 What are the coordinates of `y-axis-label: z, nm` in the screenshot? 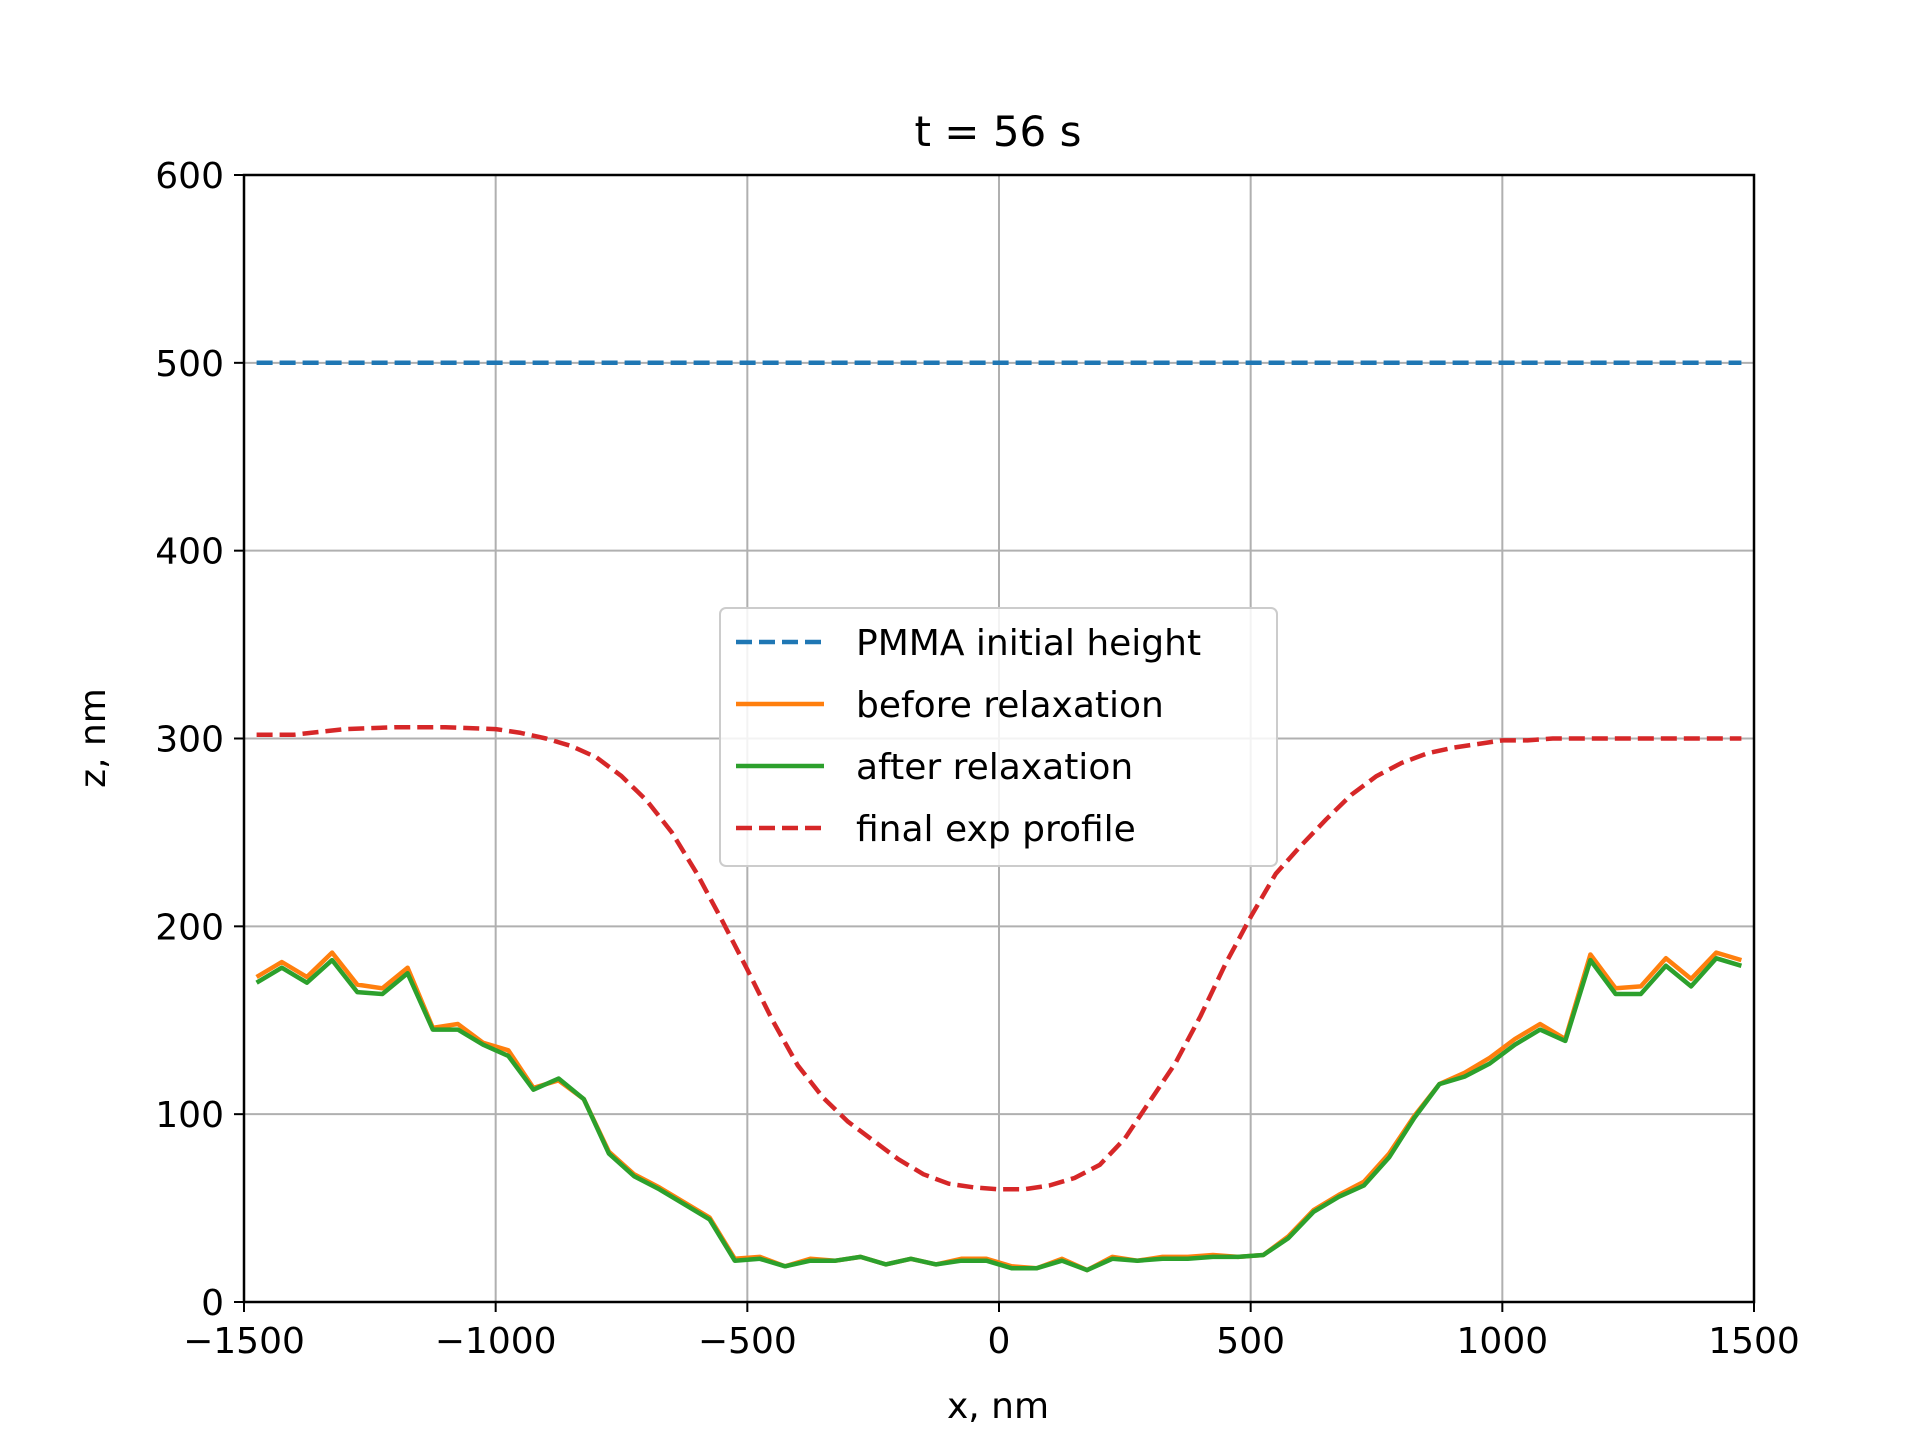 It's located at (93, 738).